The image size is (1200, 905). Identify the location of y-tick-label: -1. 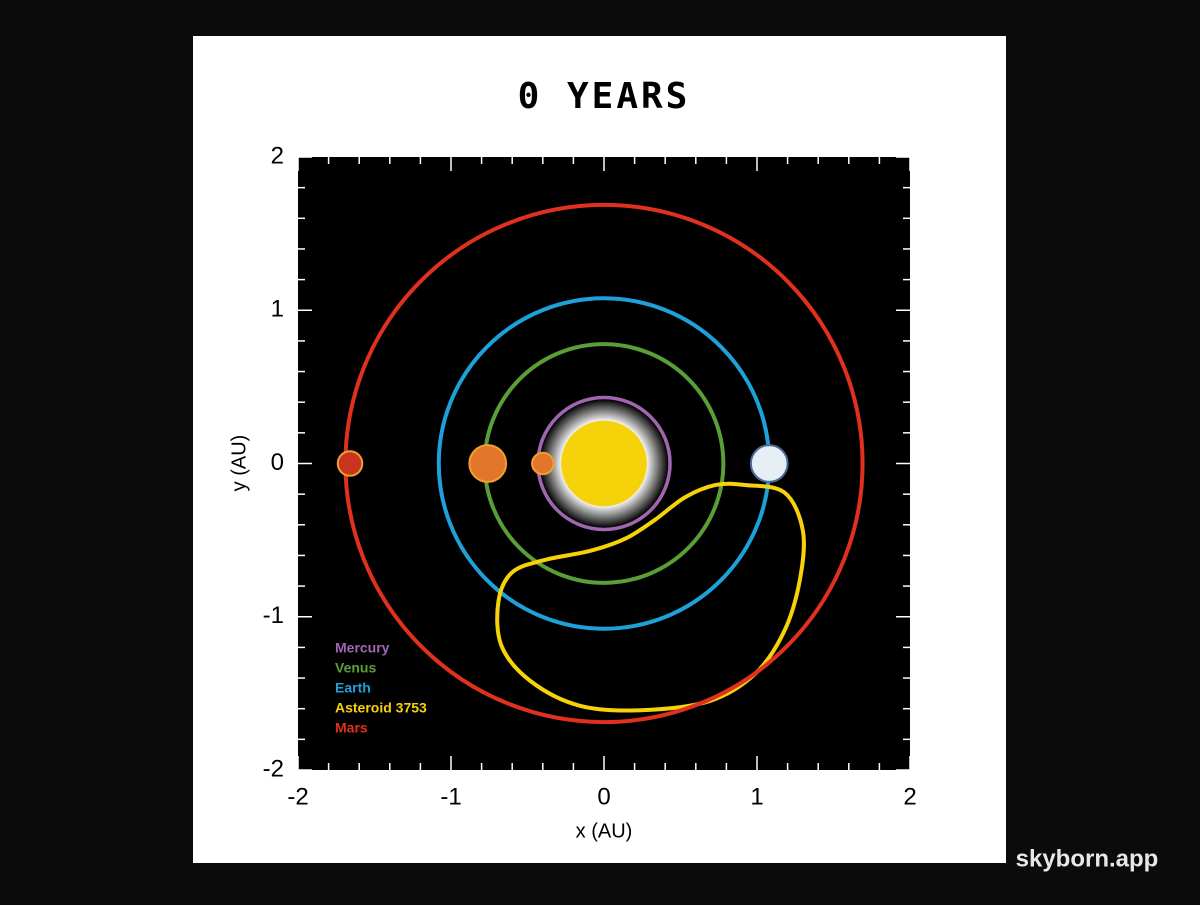
(273, 615).